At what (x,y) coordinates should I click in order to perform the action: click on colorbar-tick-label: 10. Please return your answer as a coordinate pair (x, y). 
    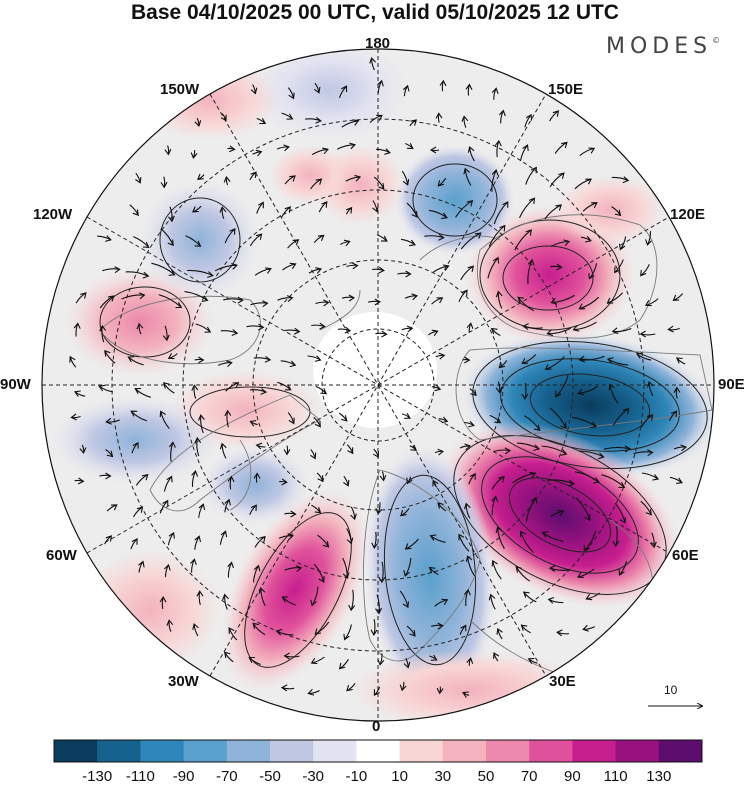
    Looking at the image, I should click on (399, 776).